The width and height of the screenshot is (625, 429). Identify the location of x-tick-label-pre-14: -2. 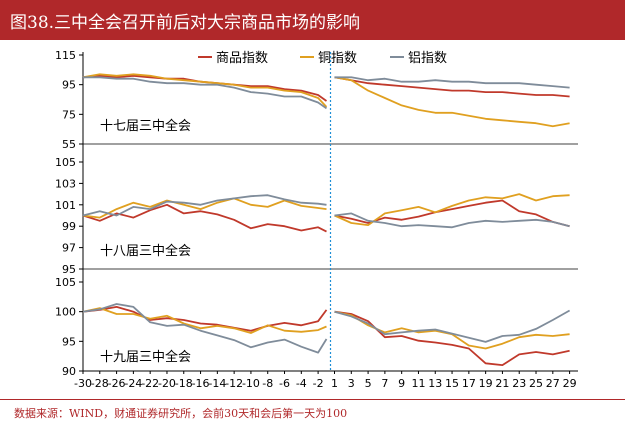
(318, 383).